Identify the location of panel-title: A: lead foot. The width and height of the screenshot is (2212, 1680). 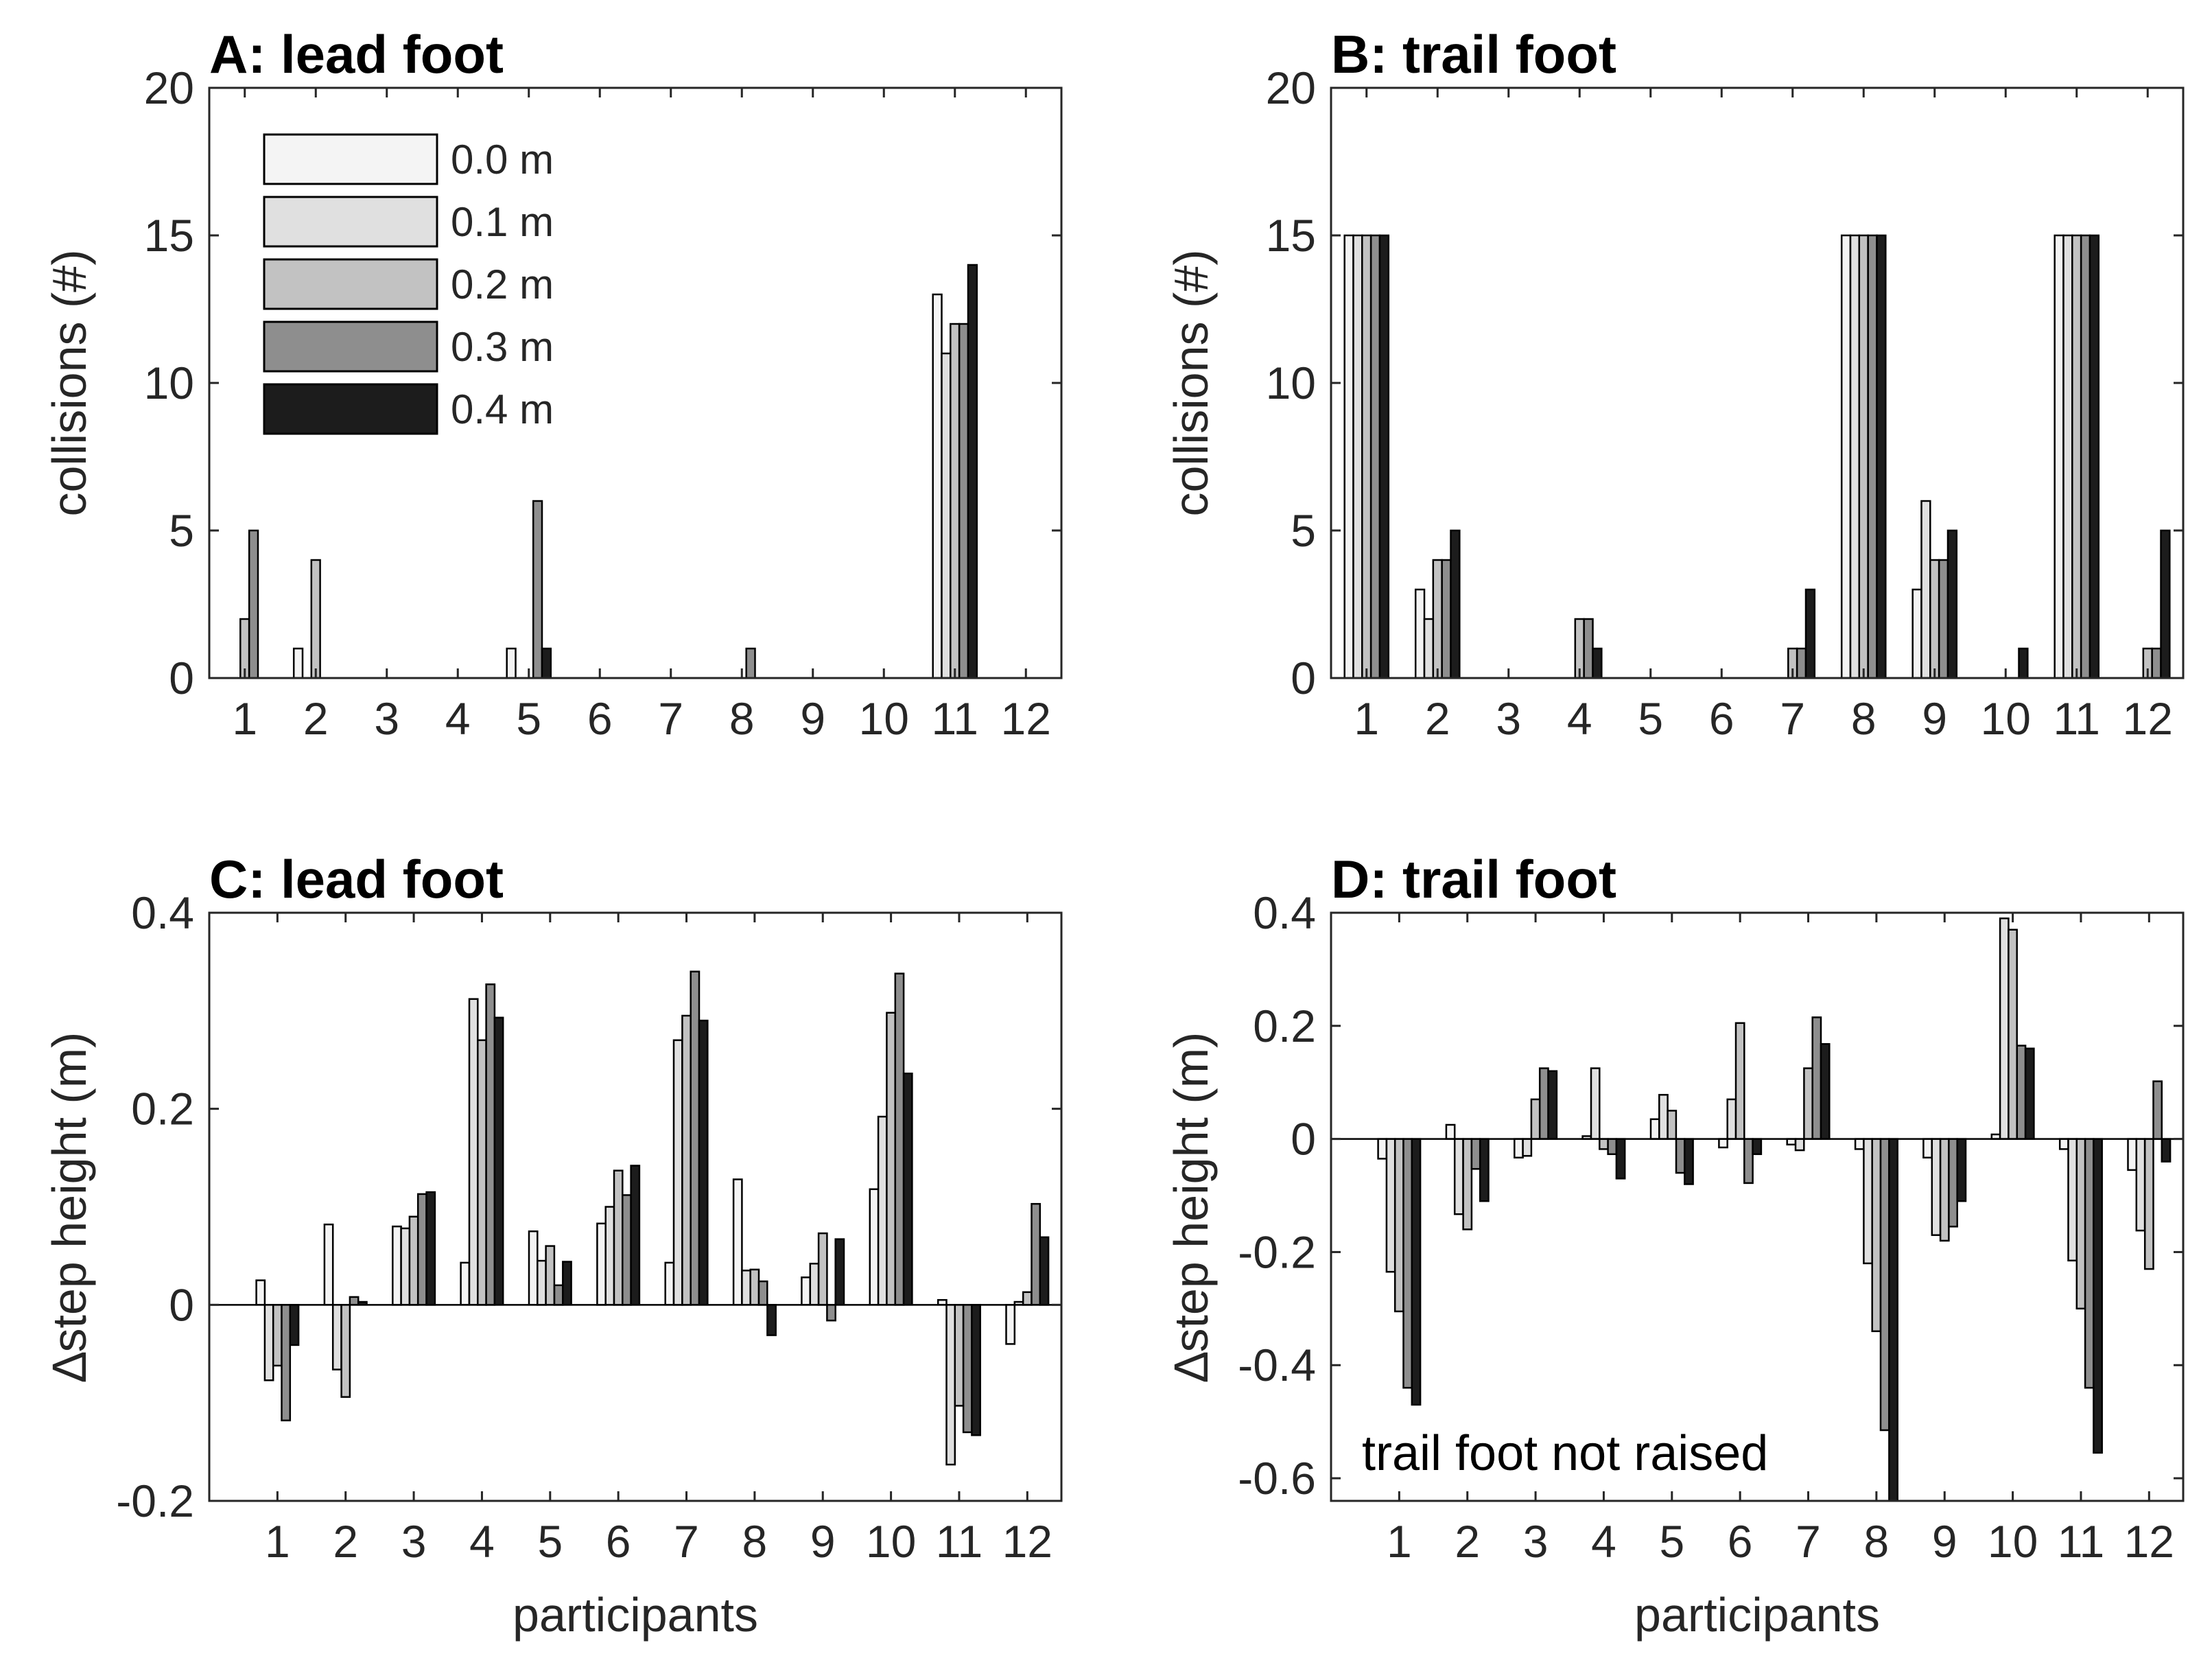
(356, 54).